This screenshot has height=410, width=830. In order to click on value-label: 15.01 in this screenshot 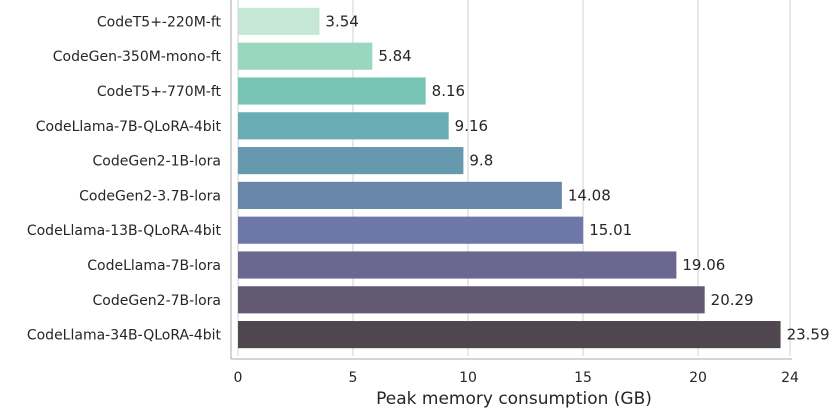, I will do `click(610, 230)`.